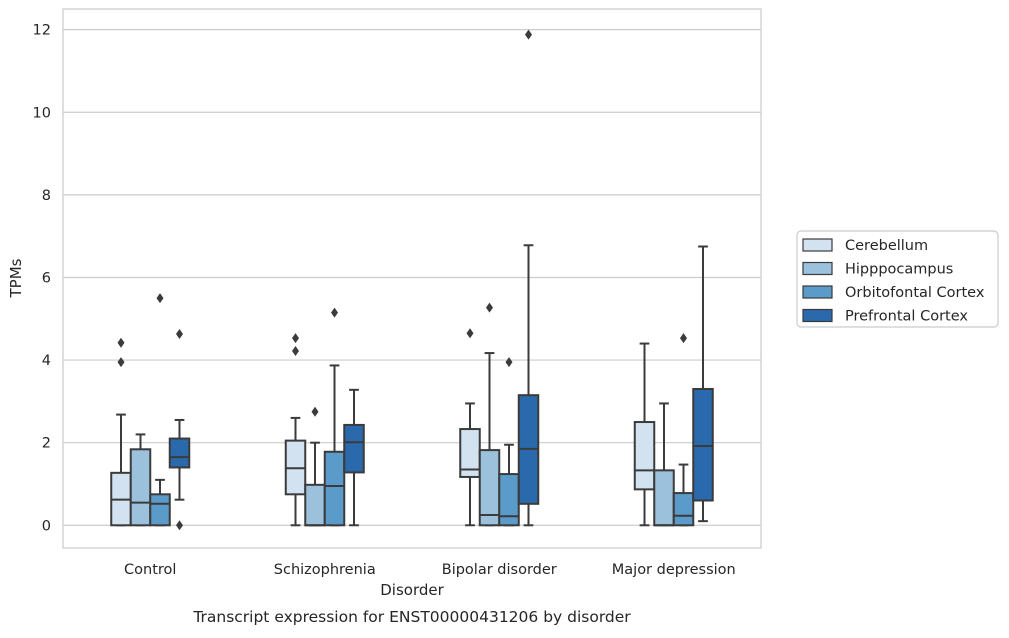  I want to click on x-tick-label: Bipolar disorder, so click(499, 570).